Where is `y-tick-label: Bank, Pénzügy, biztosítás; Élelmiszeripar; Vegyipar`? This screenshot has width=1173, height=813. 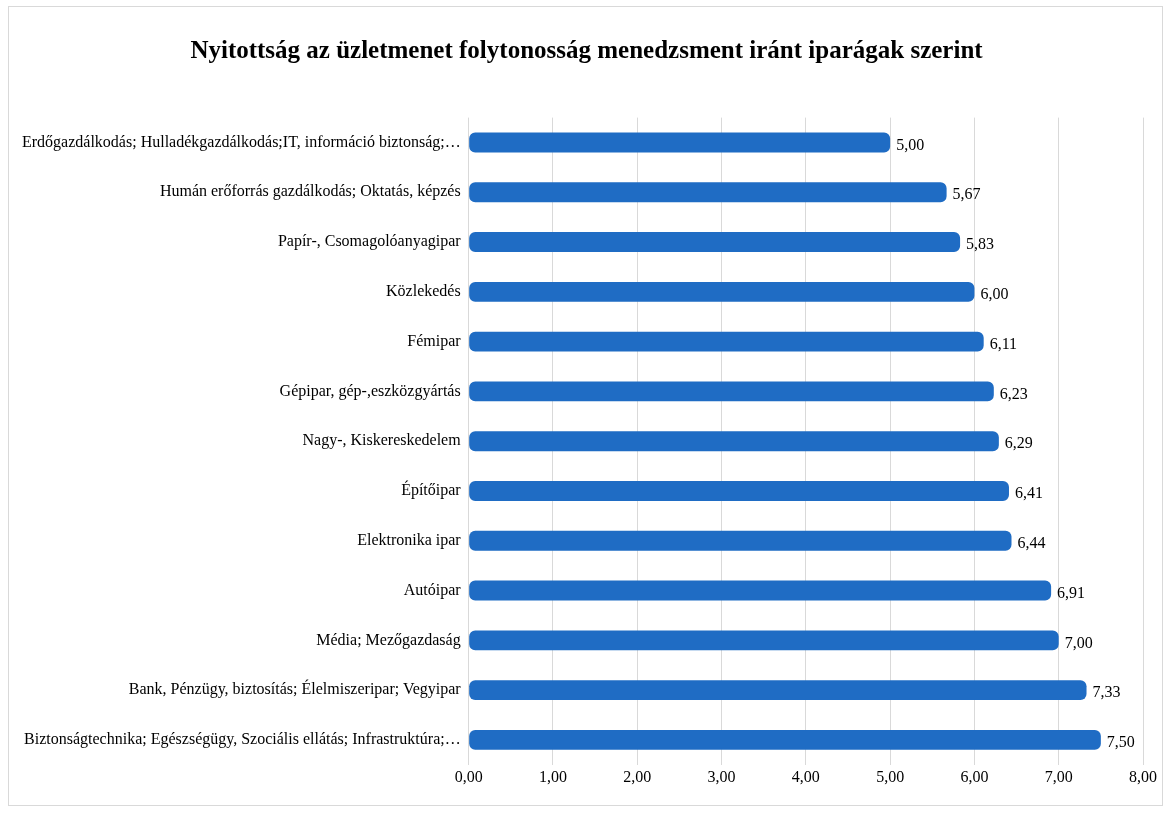 y-tick-label: Bank, Pénzügy, biztosítás; Élelmiszeripar; Vegyipar is located at coordinates (295, 689).